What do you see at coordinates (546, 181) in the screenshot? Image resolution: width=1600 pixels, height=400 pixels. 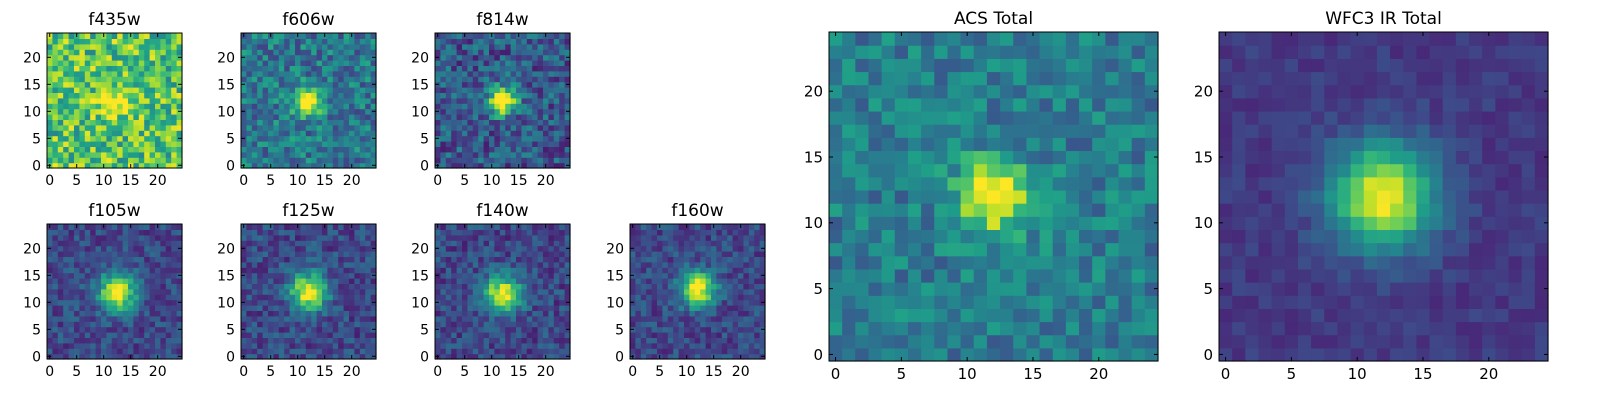 I see `x-tick-label: 20` at bounding box center [546, 181].